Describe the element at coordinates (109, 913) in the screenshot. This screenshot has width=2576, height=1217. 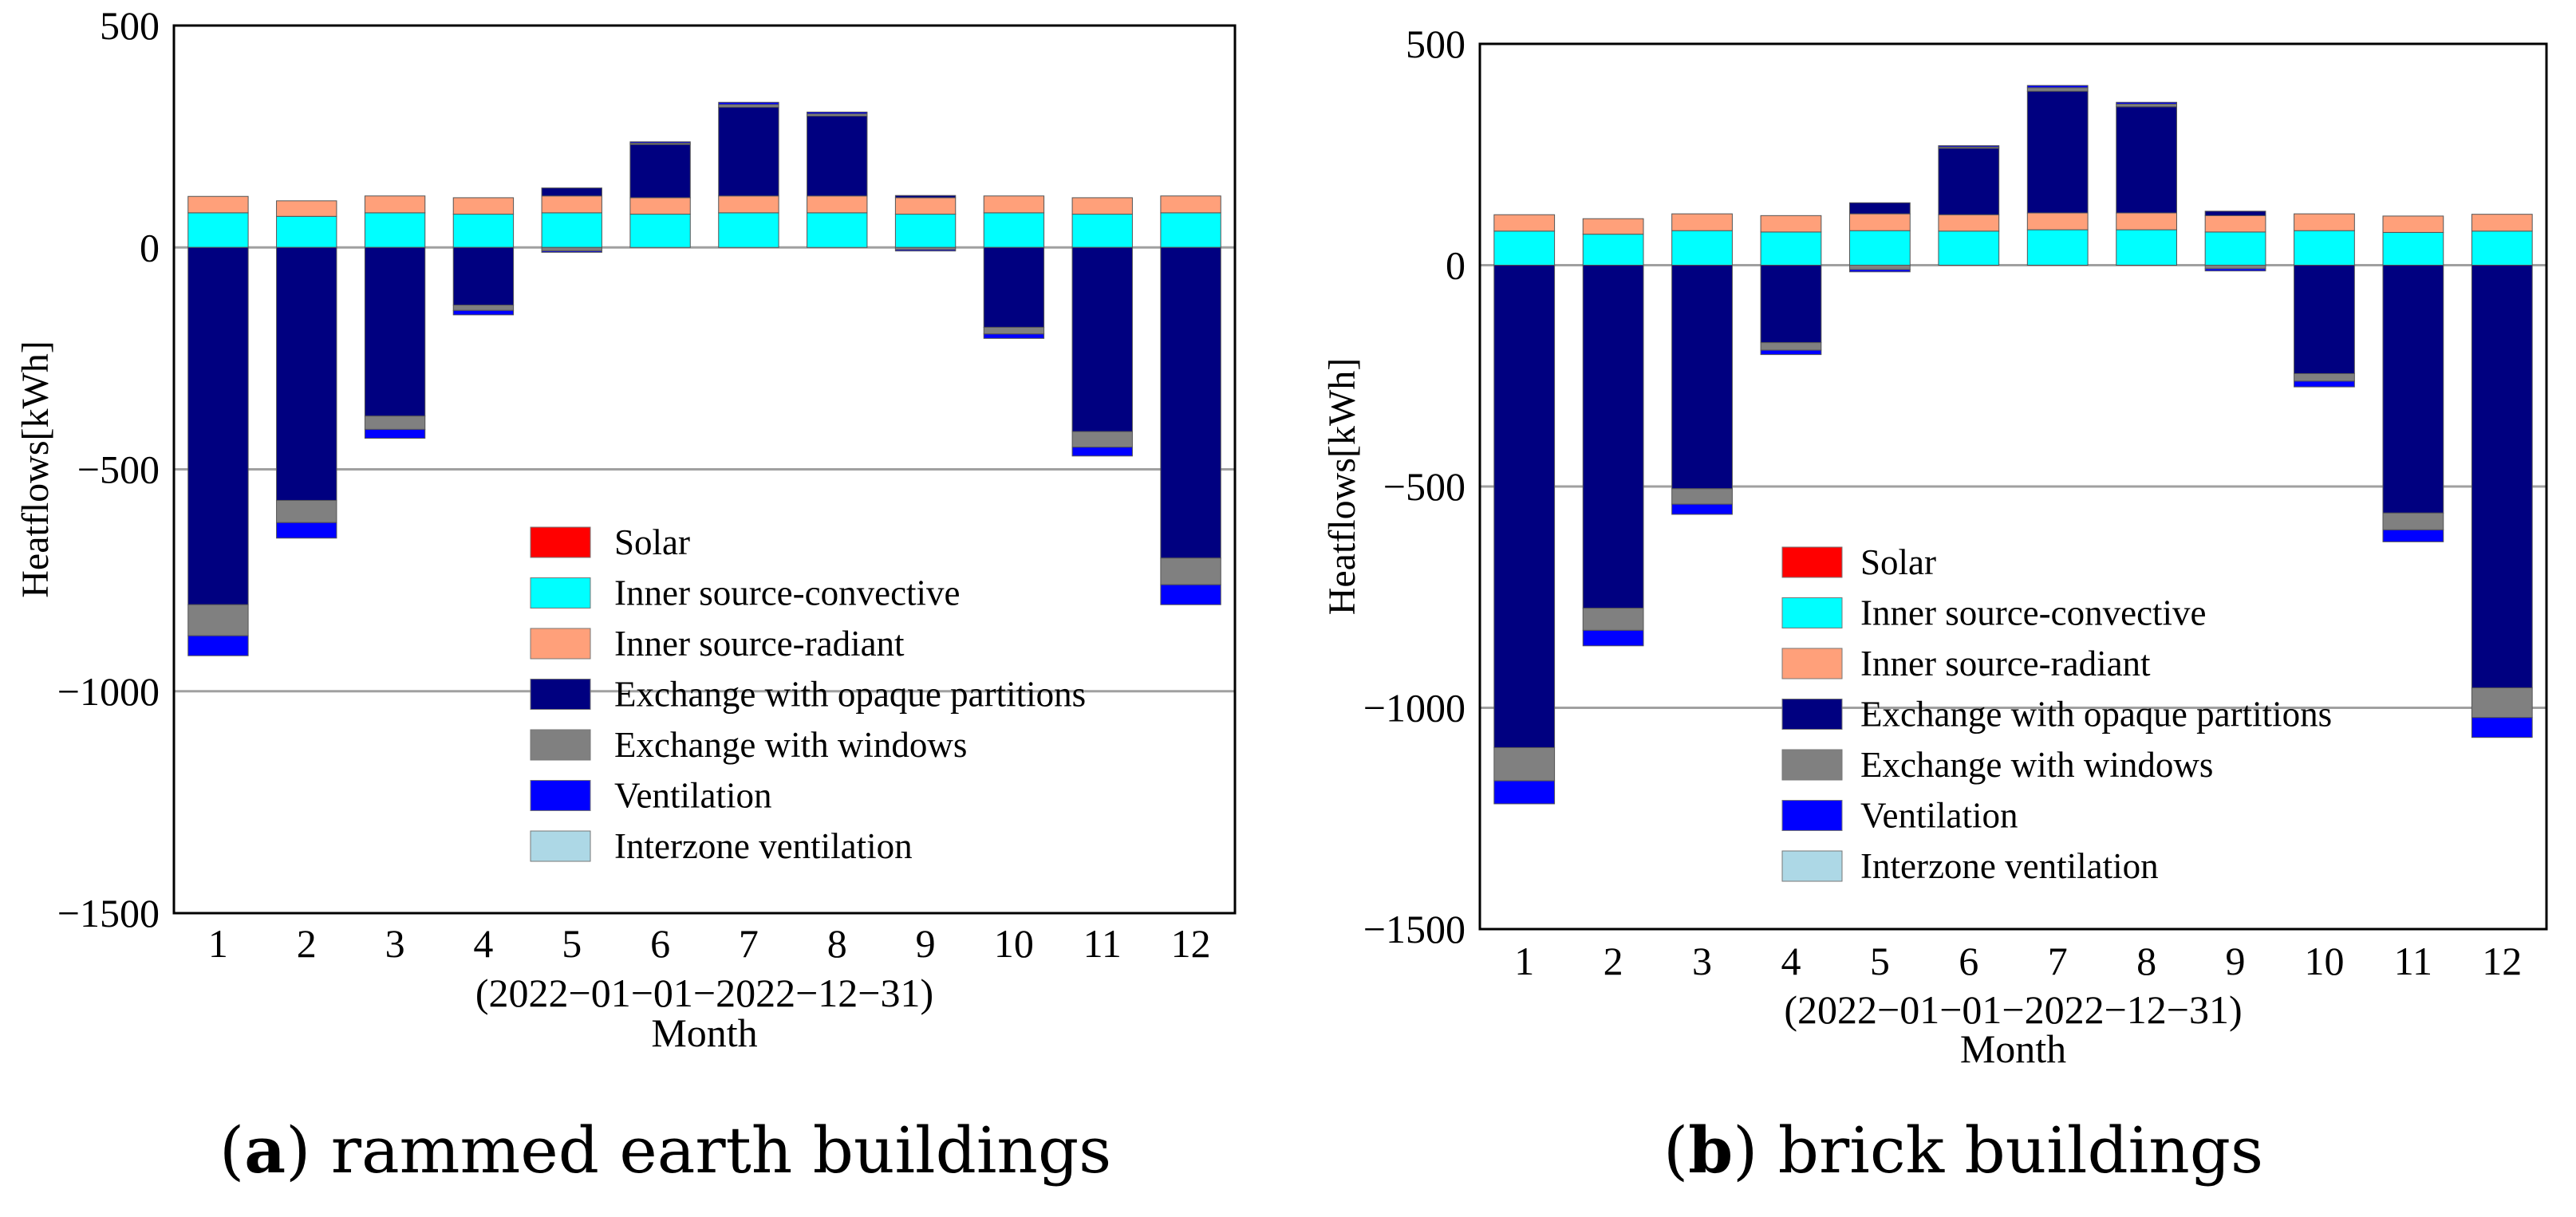
I see `y-tick-label: −1500` at that location.